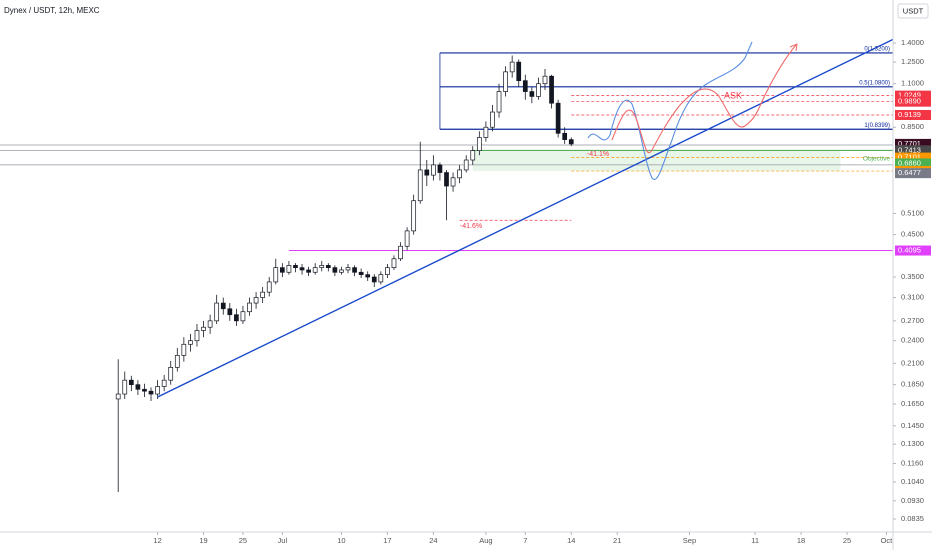 This screenshot has height=550, width=932. Describe the element at coordinates (52, 10) in the screenshot. I see `chart-title: Dynex / USDT, 12h, MEXC` at that location.